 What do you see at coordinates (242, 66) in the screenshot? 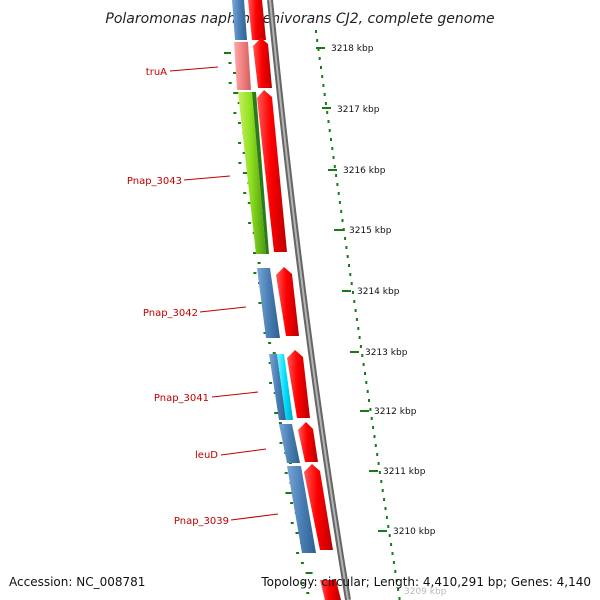
I see `cog-feature-truA` at bounding box center [242, 66].